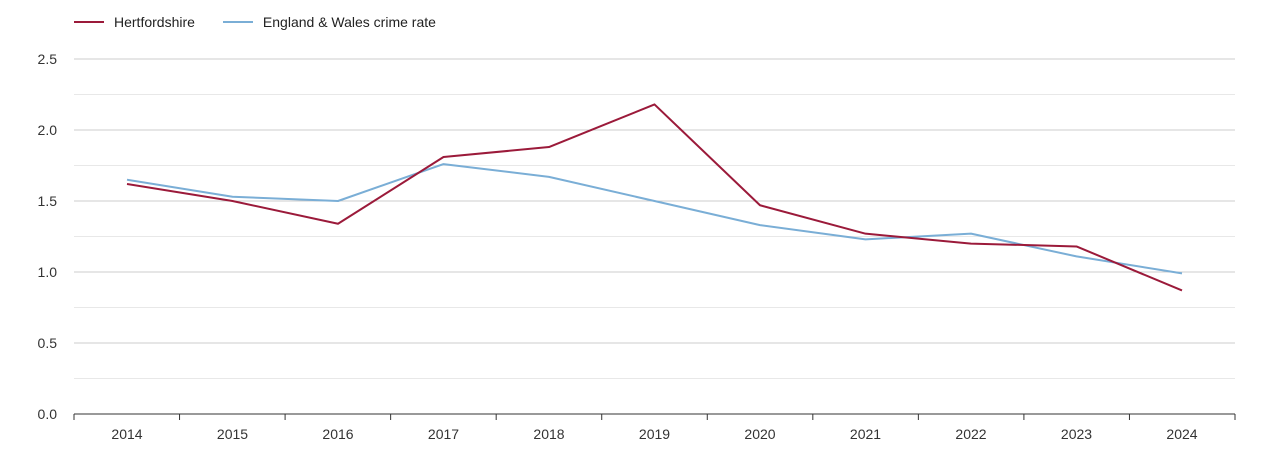 Image resolution: width=1270 pixels, height=455 pixels. I want to click on x-tick-label: 2020, so click(759, 434).